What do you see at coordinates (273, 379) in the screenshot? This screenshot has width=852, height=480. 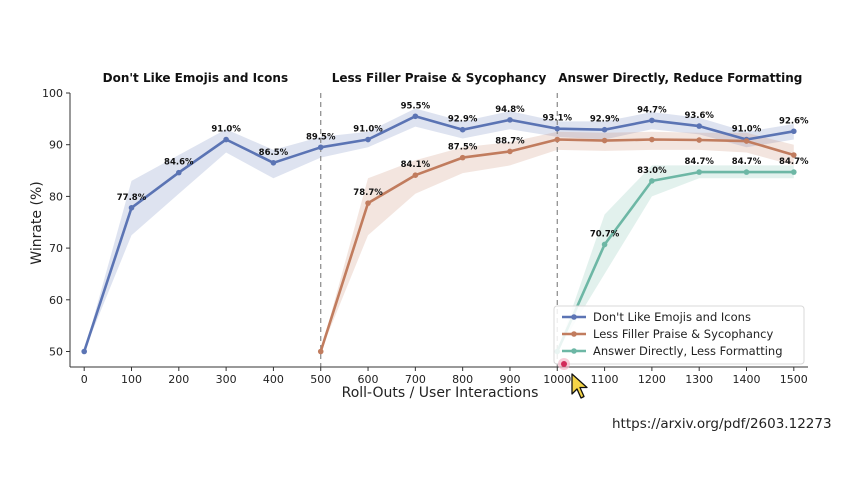 I see `x-tick-label-400: 400` at bounding box center [273, 379].